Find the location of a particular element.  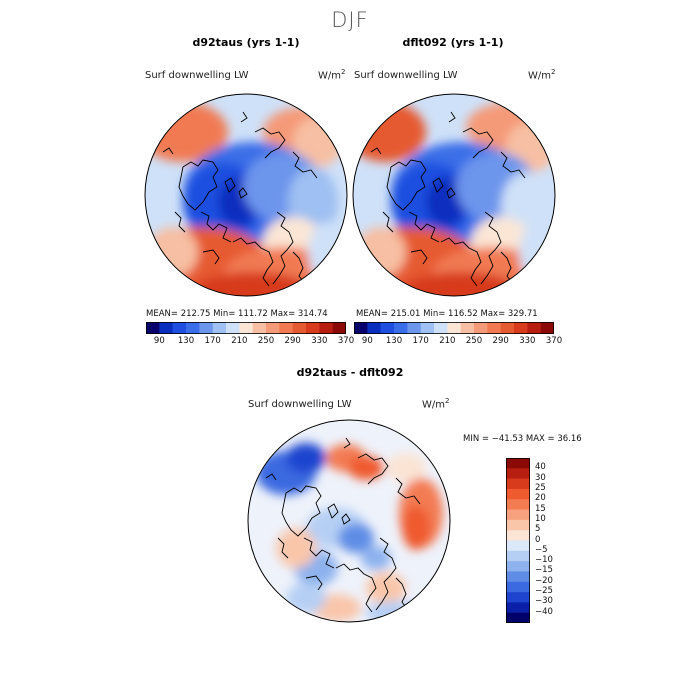

panel-title-3: d92taus - dflt092 is located at coordinates (350, 372).